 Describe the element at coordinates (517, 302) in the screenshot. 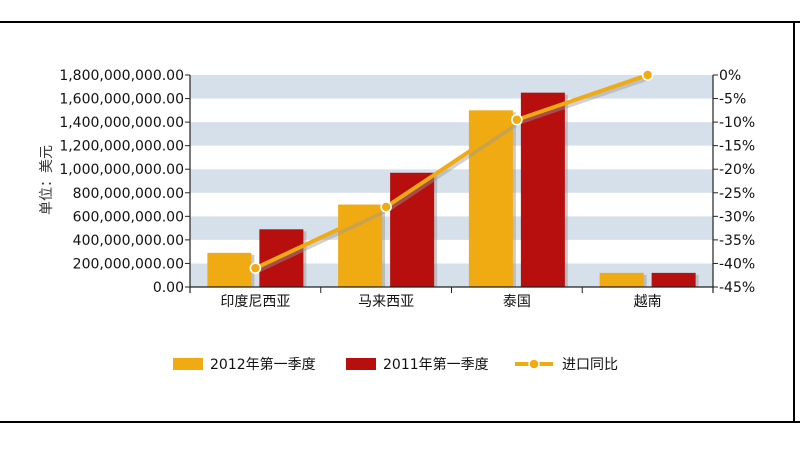

I see `category-label: 泰国` at that location.